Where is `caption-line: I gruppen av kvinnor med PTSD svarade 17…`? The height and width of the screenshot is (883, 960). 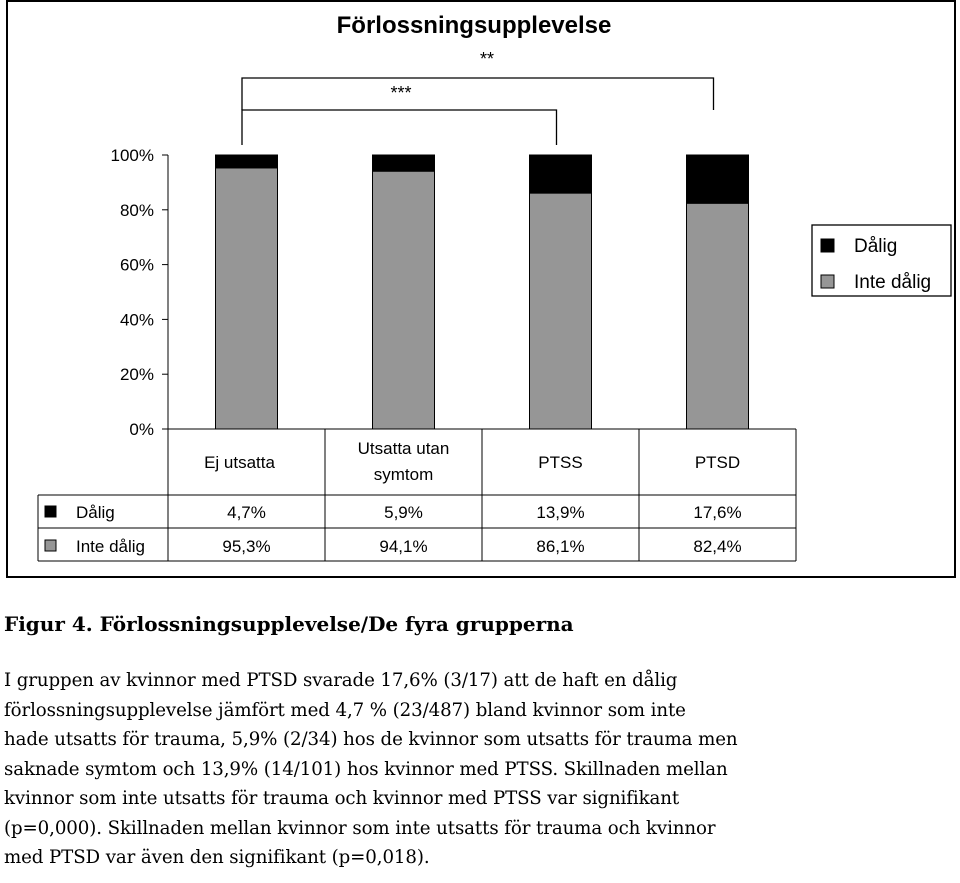 caption-line: I gruppen av kvinnor med PTSD svarade 17… is located at coordinates (341, 680).